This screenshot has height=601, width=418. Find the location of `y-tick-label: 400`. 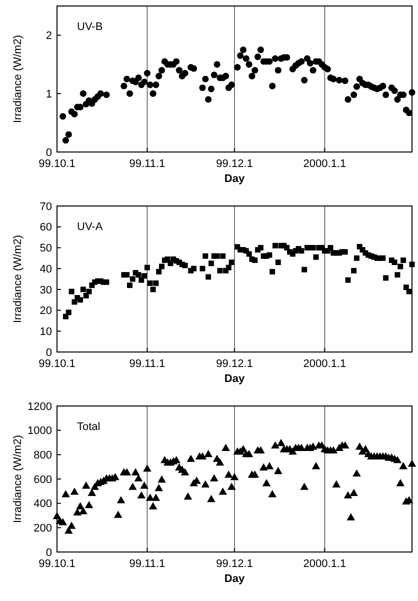

y-tick-label: 400 is located at coordinates (43, 504).